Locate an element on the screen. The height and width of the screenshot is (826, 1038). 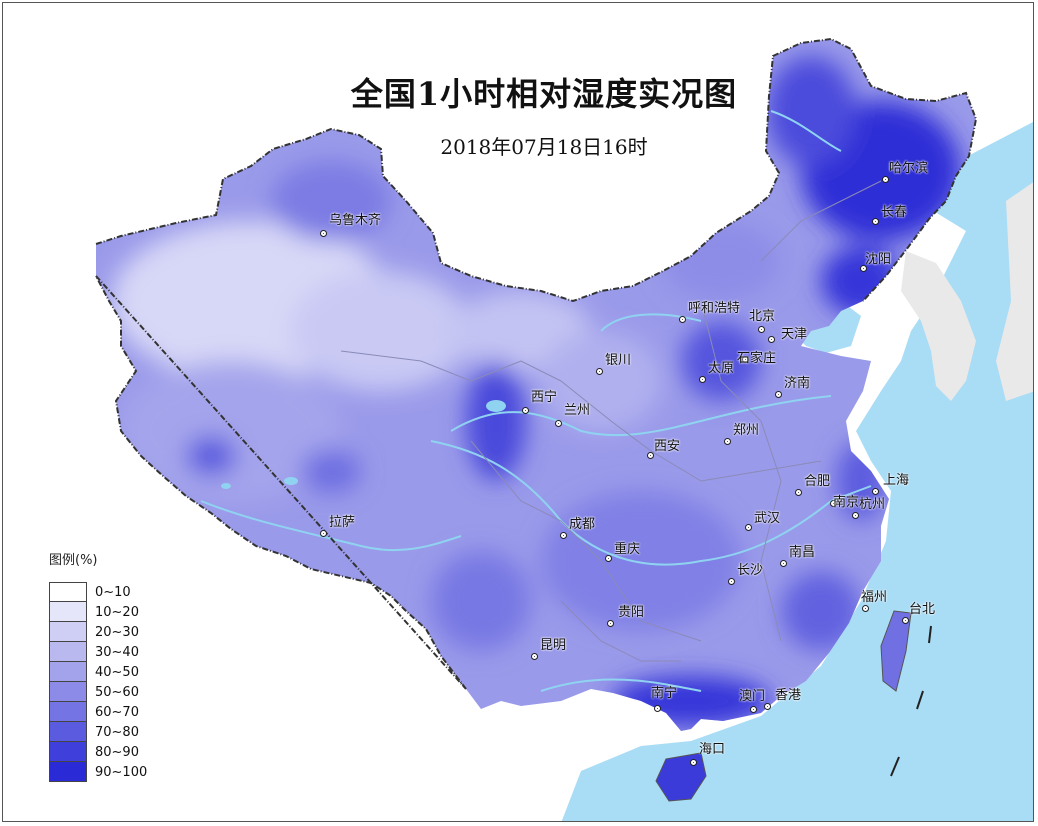
legend-item: 0~10 is located at coordinates (124, 592).